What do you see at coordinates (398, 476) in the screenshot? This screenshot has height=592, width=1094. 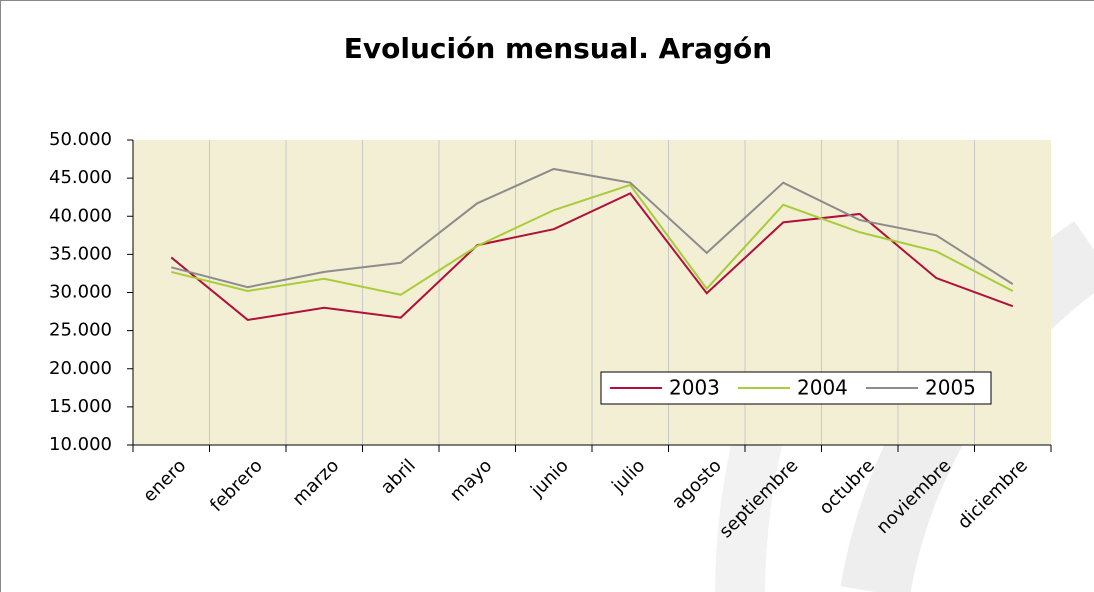 I see `x-tick-label: abril` at bounding box center [398, 476].